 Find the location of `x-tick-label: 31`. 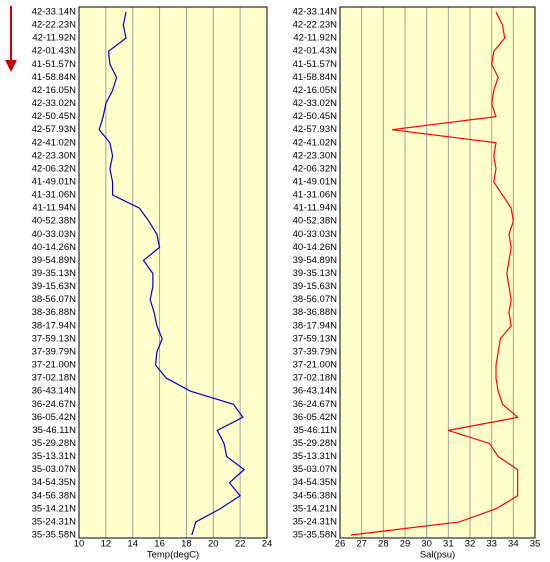

x-tick-label: 31 is located at coordinates (448, 544).